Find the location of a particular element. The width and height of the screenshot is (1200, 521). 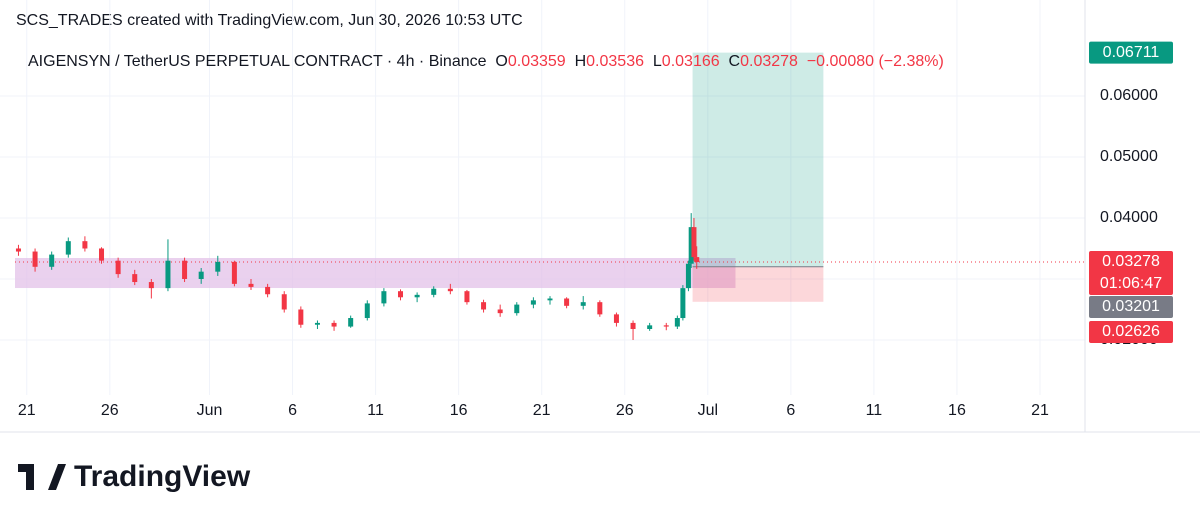

badge-label: 0.03201 is located at coordinates (1131, 306).